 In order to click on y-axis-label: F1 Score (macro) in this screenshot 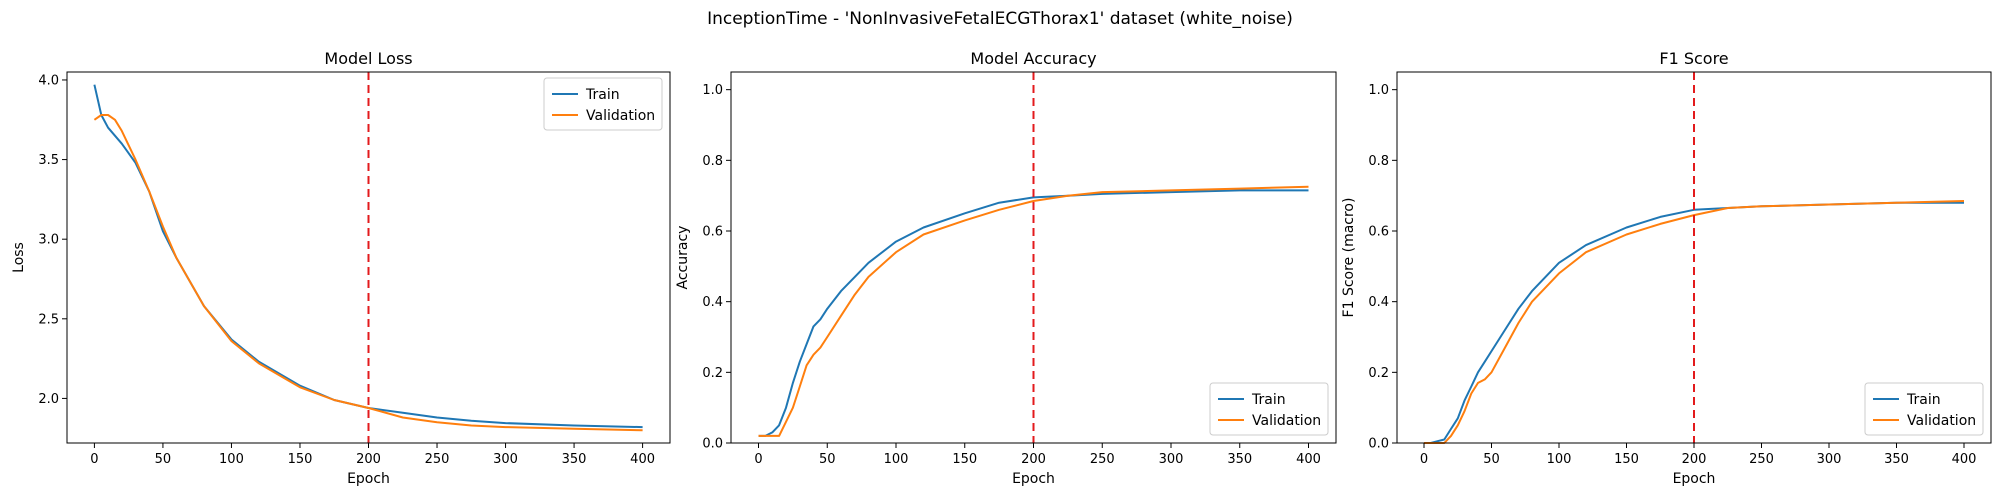, I will do `click(1349, 258)`.